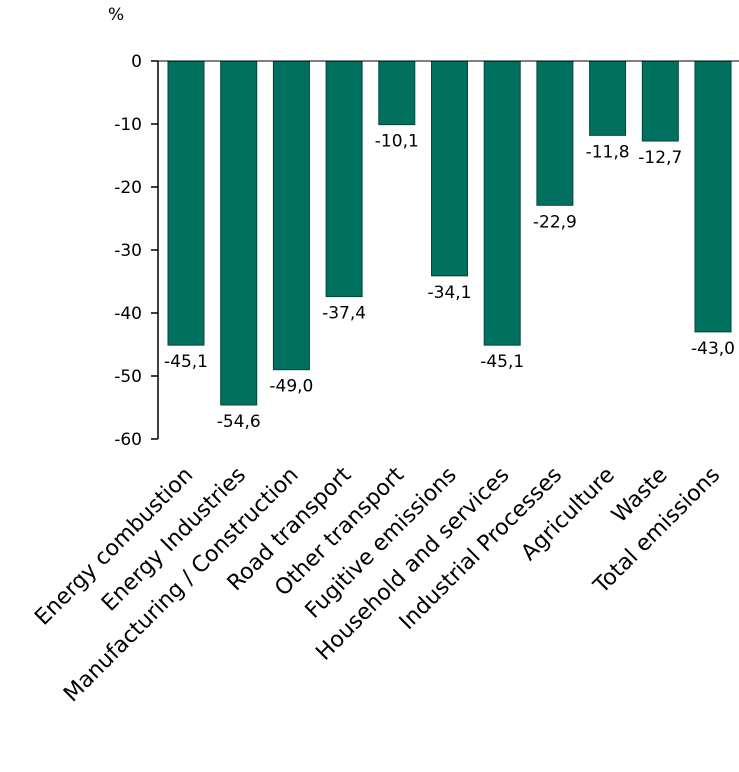  What do you see at coordinates (128, 314) in the screenshot?
I see `y-tick-label: -40` at bounding box center [128, 314].